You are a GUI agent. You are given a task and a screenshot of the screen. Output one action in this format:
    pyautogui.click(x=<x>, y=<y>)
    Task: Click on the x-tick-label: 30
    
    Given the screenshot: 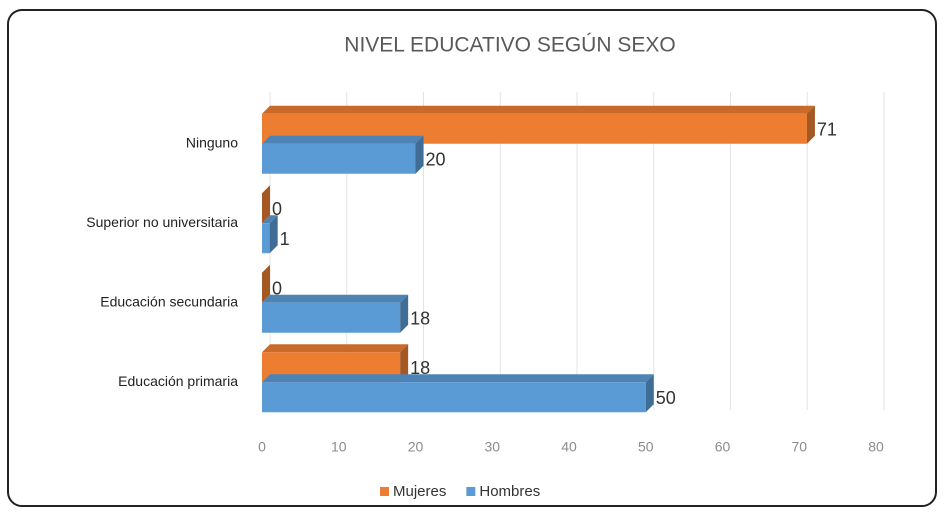 What is the action you would take?
    pyautogui.click(x=492, y=447)
    